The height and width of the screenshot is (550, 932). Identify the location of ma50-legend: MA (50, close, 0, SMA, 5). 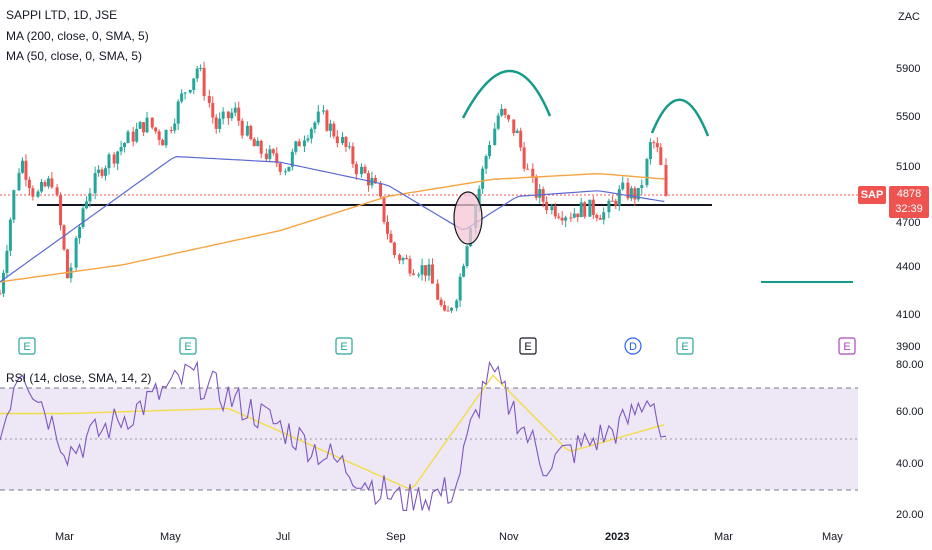
(74, 56).